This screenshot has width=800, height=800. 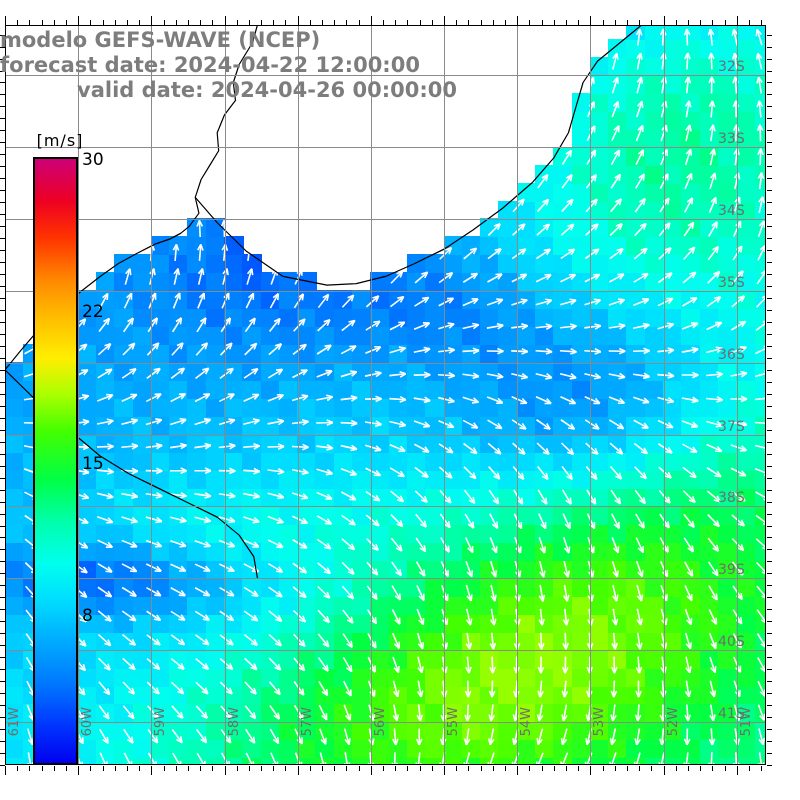 I want to click on colorbar-unit-label: [m/s], so click(x=60, y=140).